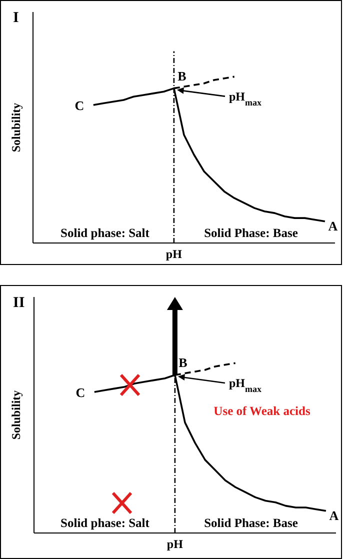 The image size is (343, 559). Describe the element at coordinates (262, 411) in the screenshot. I see `annotation: Use of Weak acids` at that location.